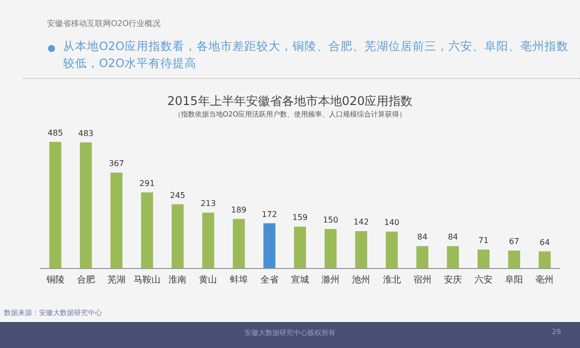  What do you see at coordinates (116, 280) in the screenshot?
I see `x-tick-label: 芜湖` at bounding box center [116, 280].